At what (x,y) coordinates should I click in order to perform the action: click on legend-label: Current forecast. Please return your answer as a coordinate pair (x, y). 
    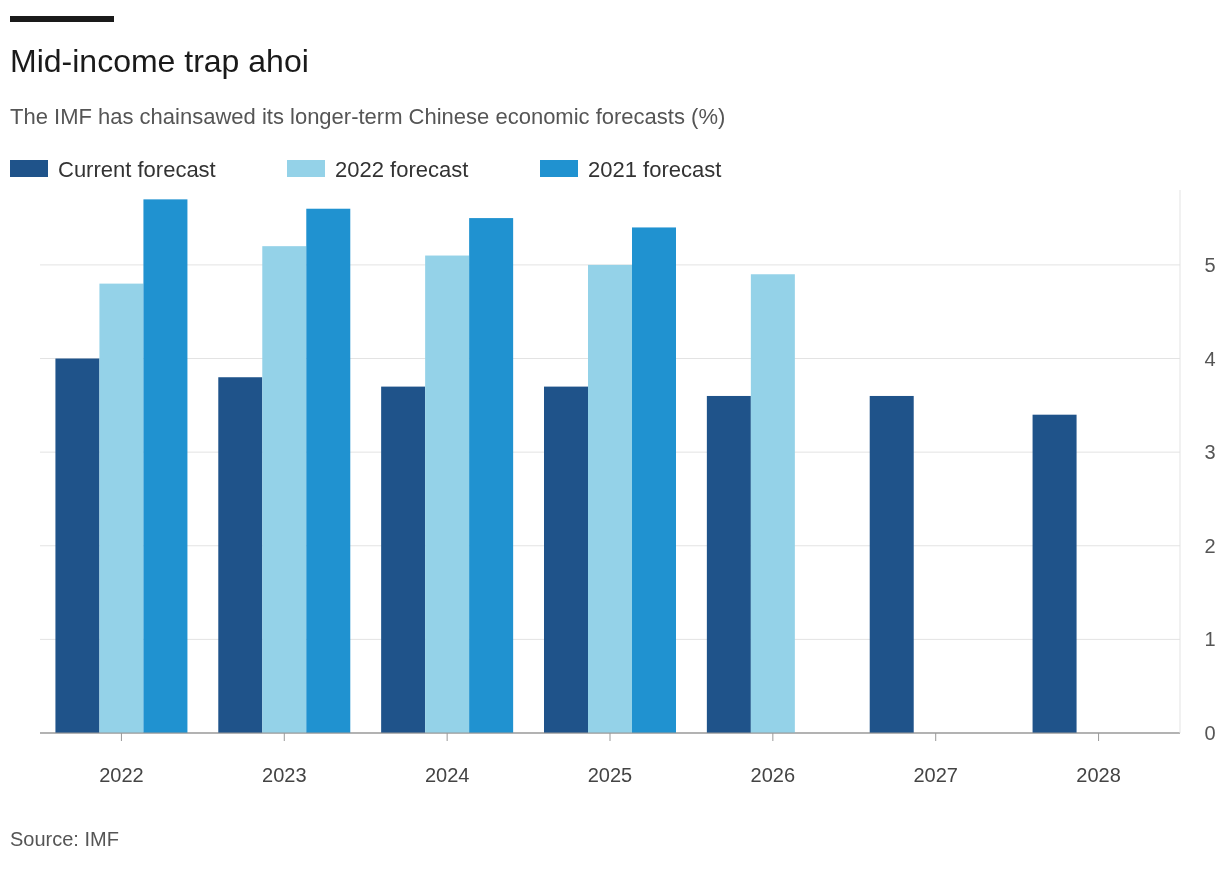
    Looking at the image, I should click on (137, 169).